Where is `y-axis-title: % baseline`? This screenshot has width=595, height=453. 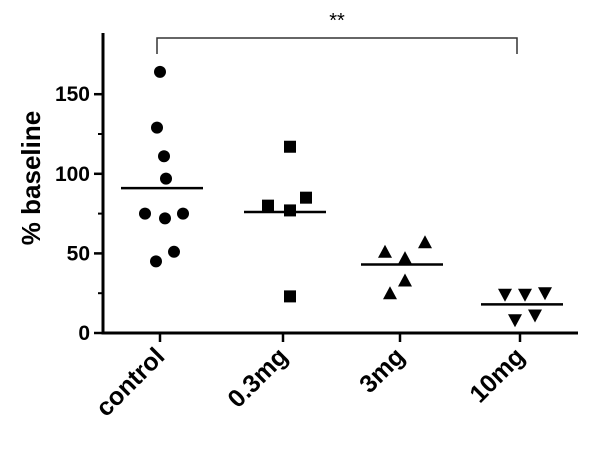 y-axis-title: % baseline is located at coordinates (31, 178).